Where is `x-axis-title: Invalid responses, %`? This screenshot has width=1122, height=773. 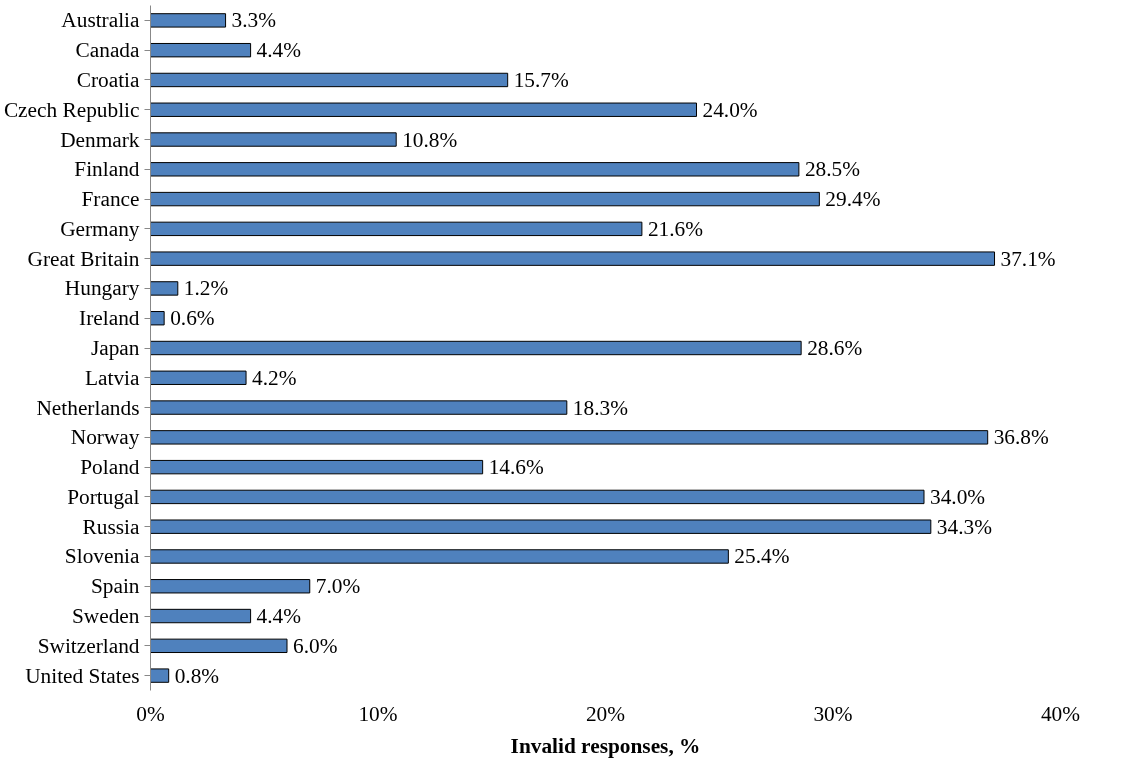
x-axis-title: Invalid responses, % is located at coordinates (605, 745).